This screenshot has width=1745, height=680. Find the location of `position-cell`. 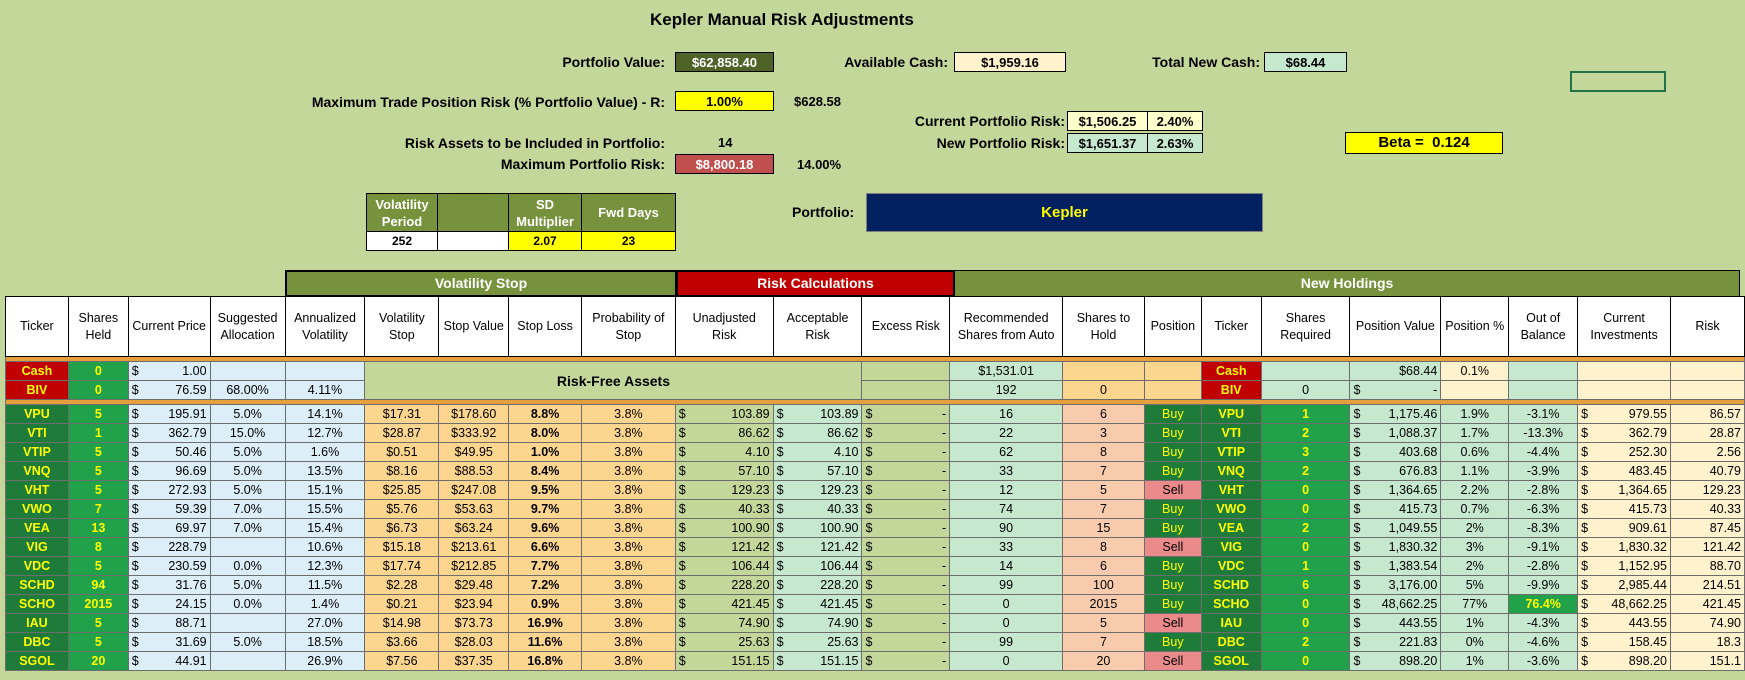

position-cell is located at coordinates (1172, 390).